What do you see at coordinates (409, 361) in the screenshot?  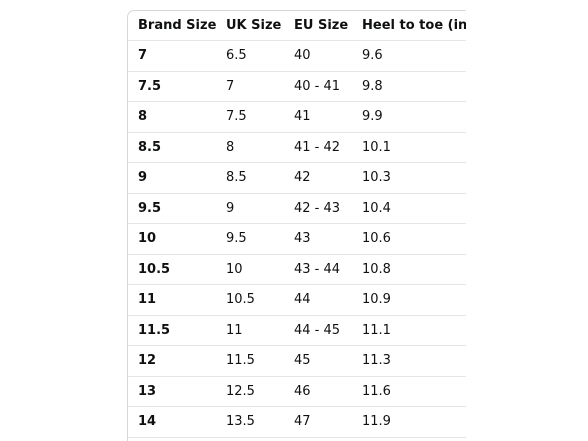 I see `table-cell: 11.3` at bounding box center [409, 361].